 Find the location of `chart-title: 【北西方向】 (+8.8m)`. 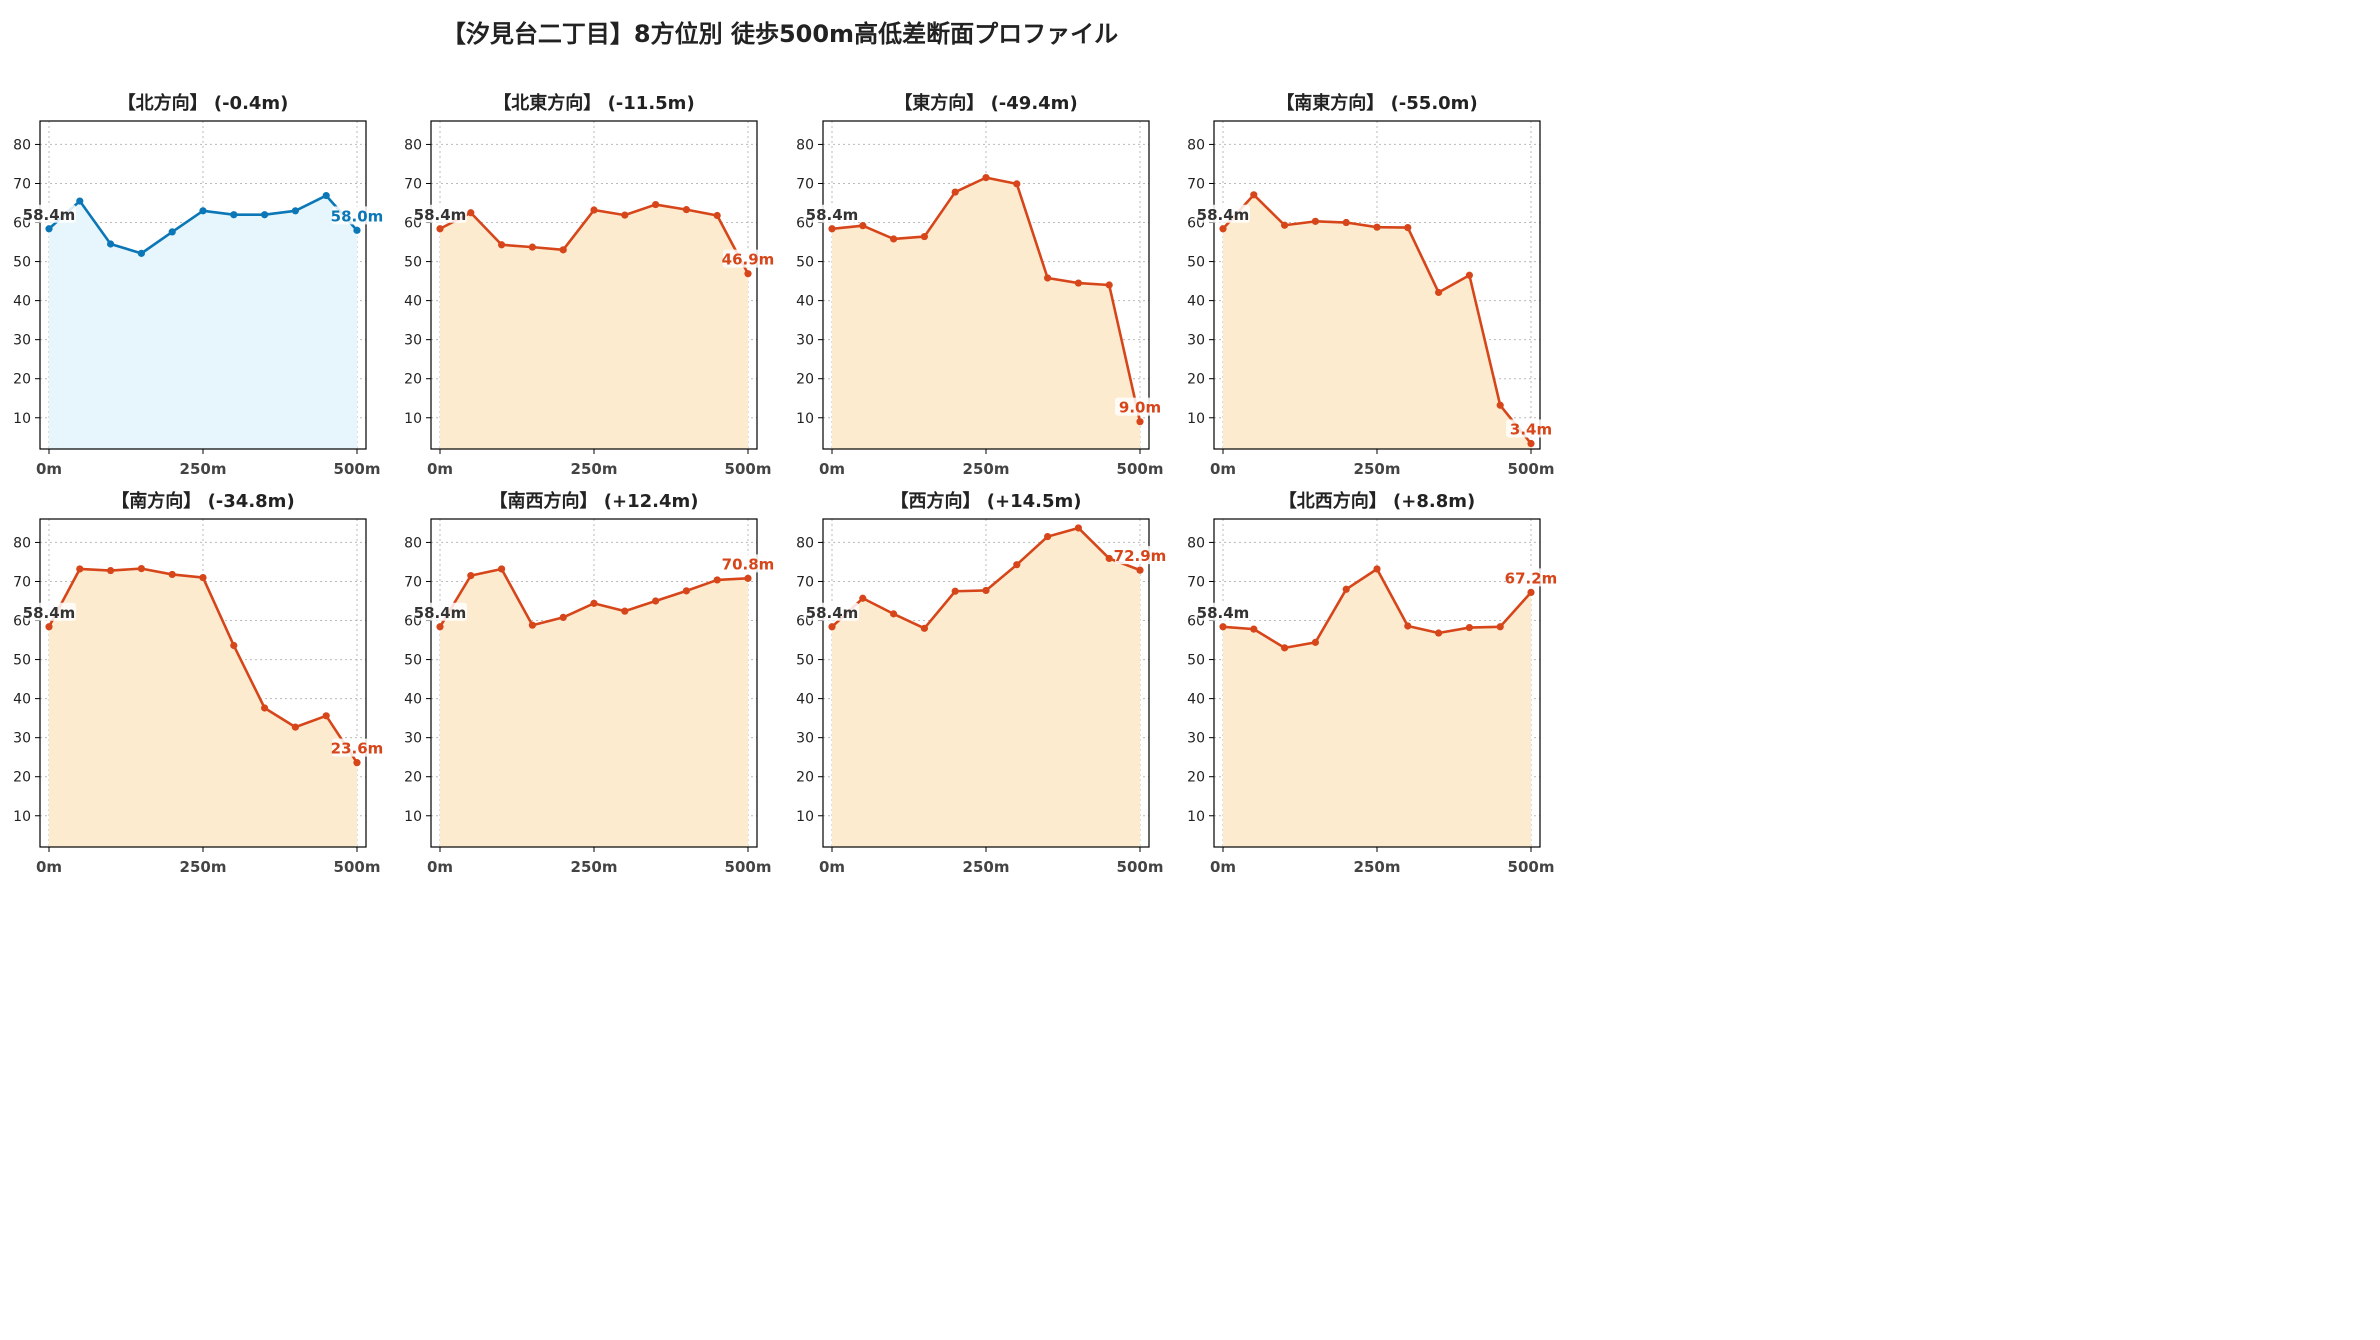

chart-title: 【北西方向】 (+8.8m) is located at coordinates (1377, 501).